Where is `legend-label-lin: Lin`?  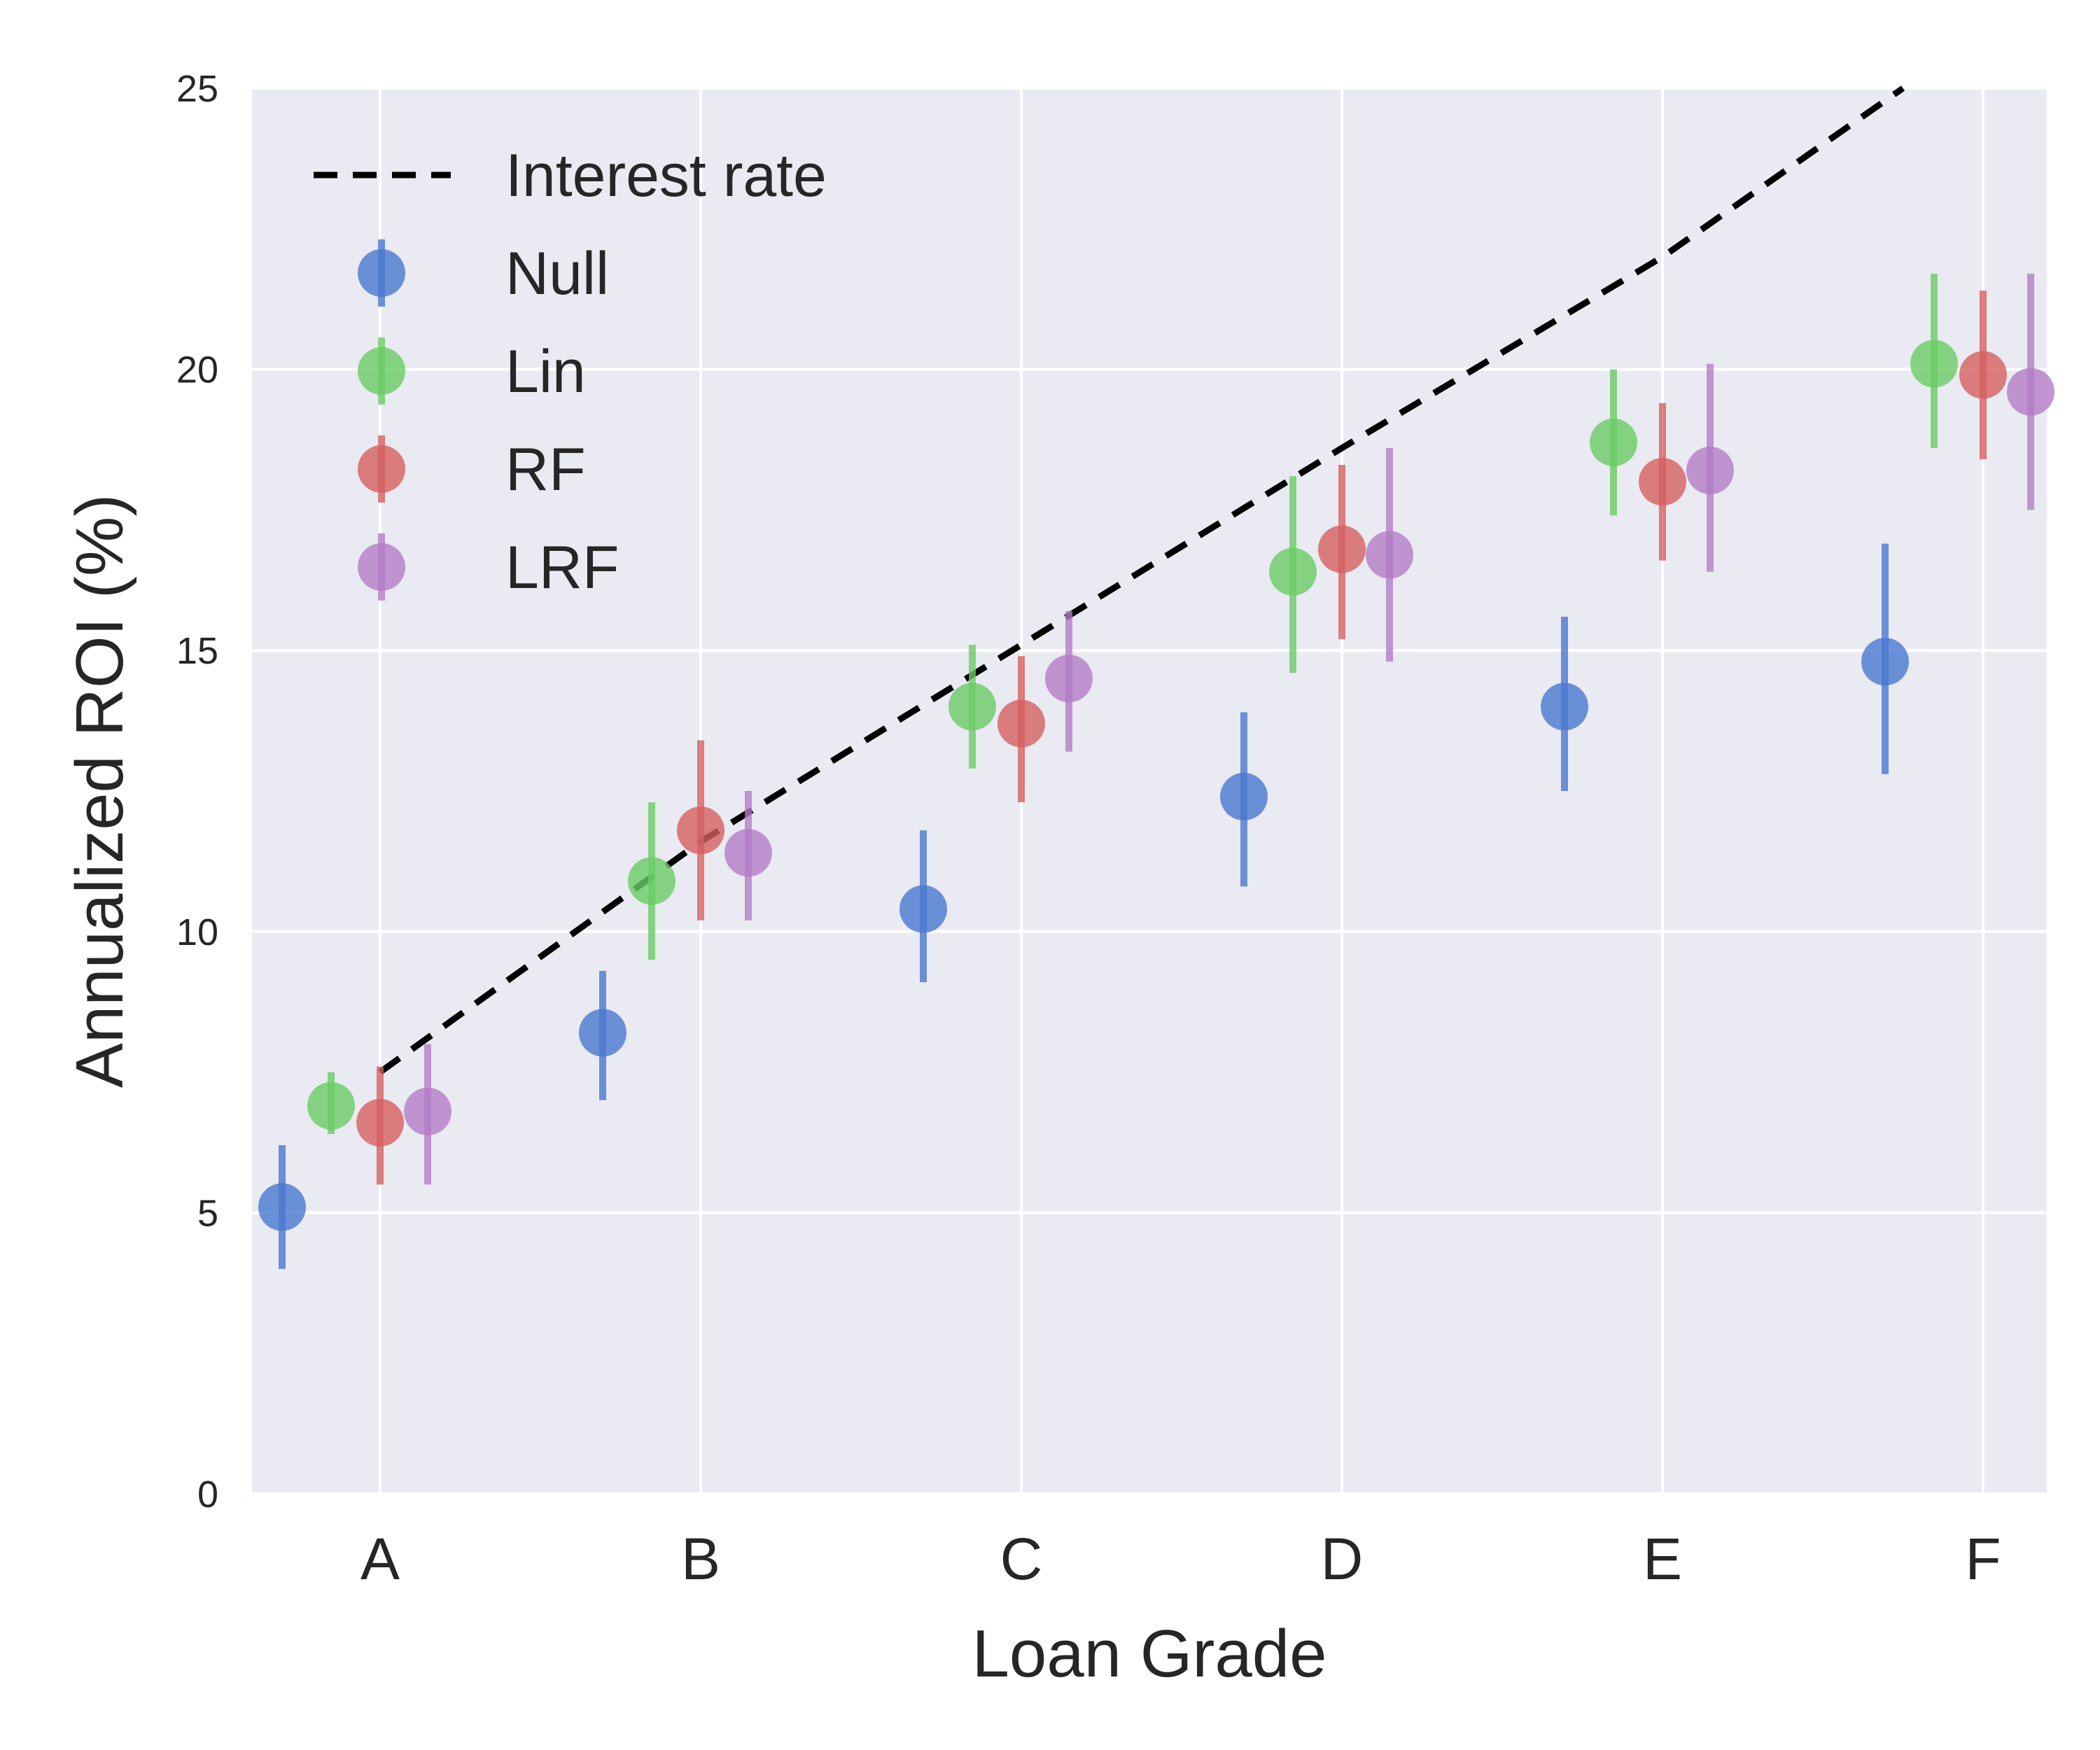
legend-label-lin: Lin is located at coordinates (545, 371).